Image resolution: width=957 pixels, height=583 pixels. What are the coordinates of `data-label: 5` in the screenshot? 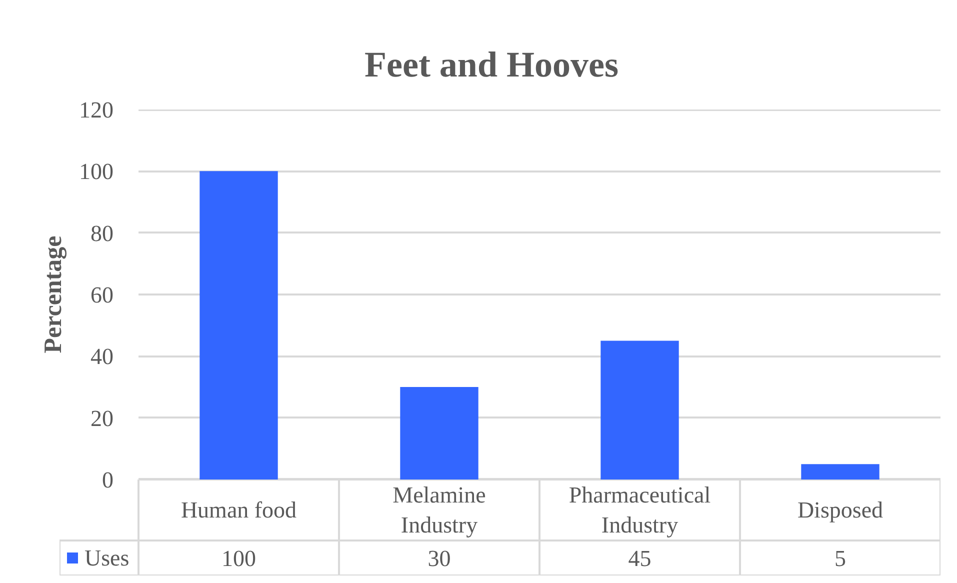 It's located at (840, 558).